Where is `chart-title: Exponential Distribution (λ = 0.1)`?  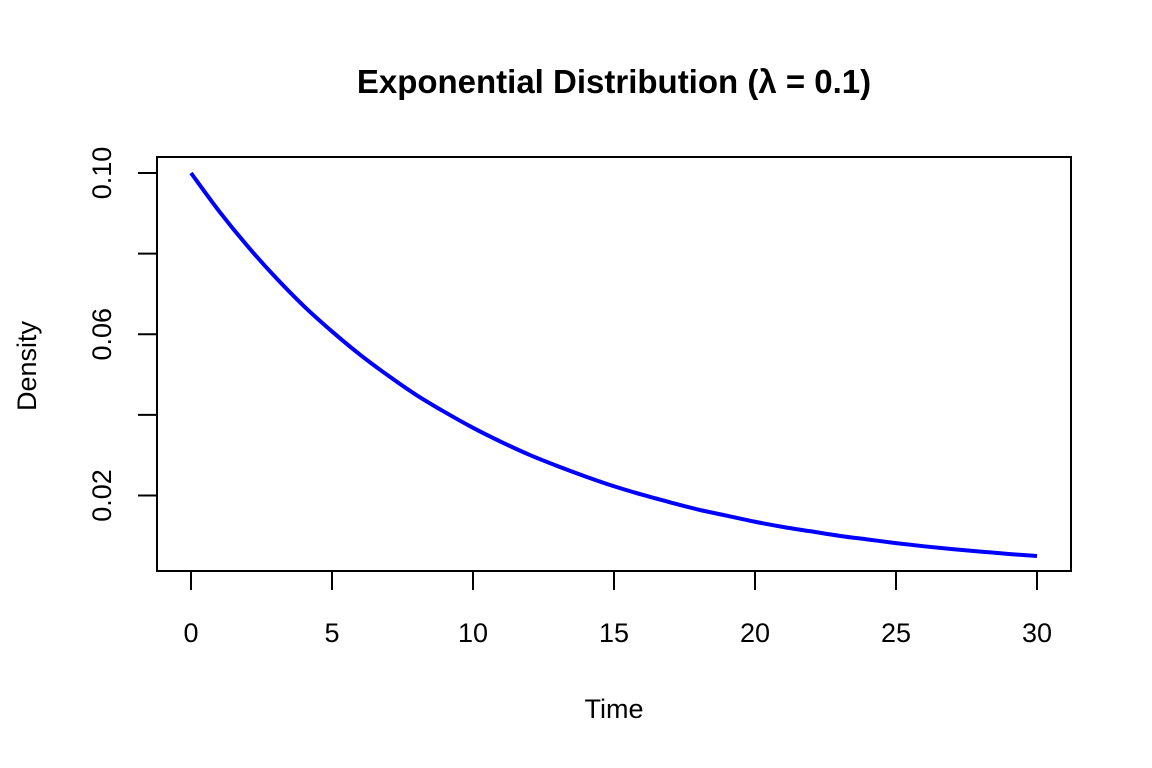
chart-title: Exponential Distribution (λ = 0.1) is located at coordinates (614, 81).